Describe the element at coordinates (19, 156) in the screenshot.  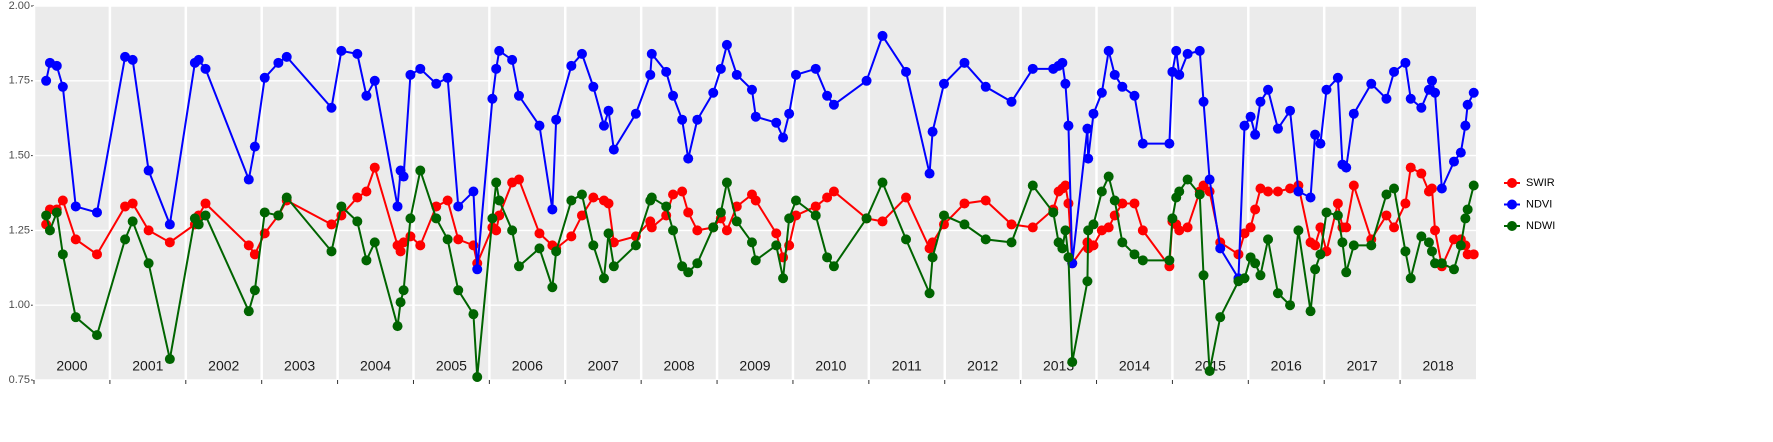
I see `y-tick-label: 1.50` at that location.